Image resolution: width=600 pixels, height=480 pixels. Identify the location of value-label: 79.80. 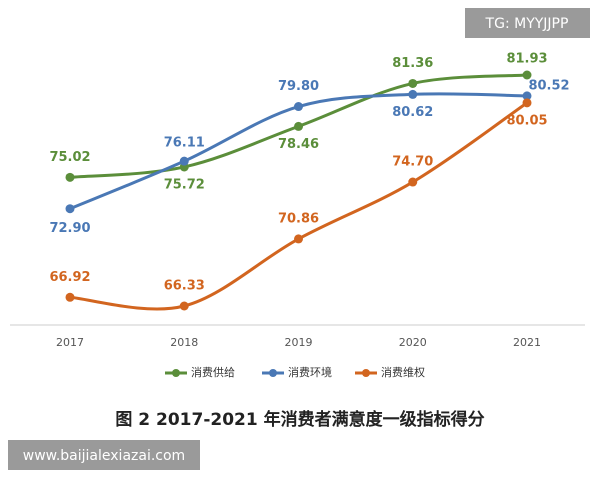
(298, 86).